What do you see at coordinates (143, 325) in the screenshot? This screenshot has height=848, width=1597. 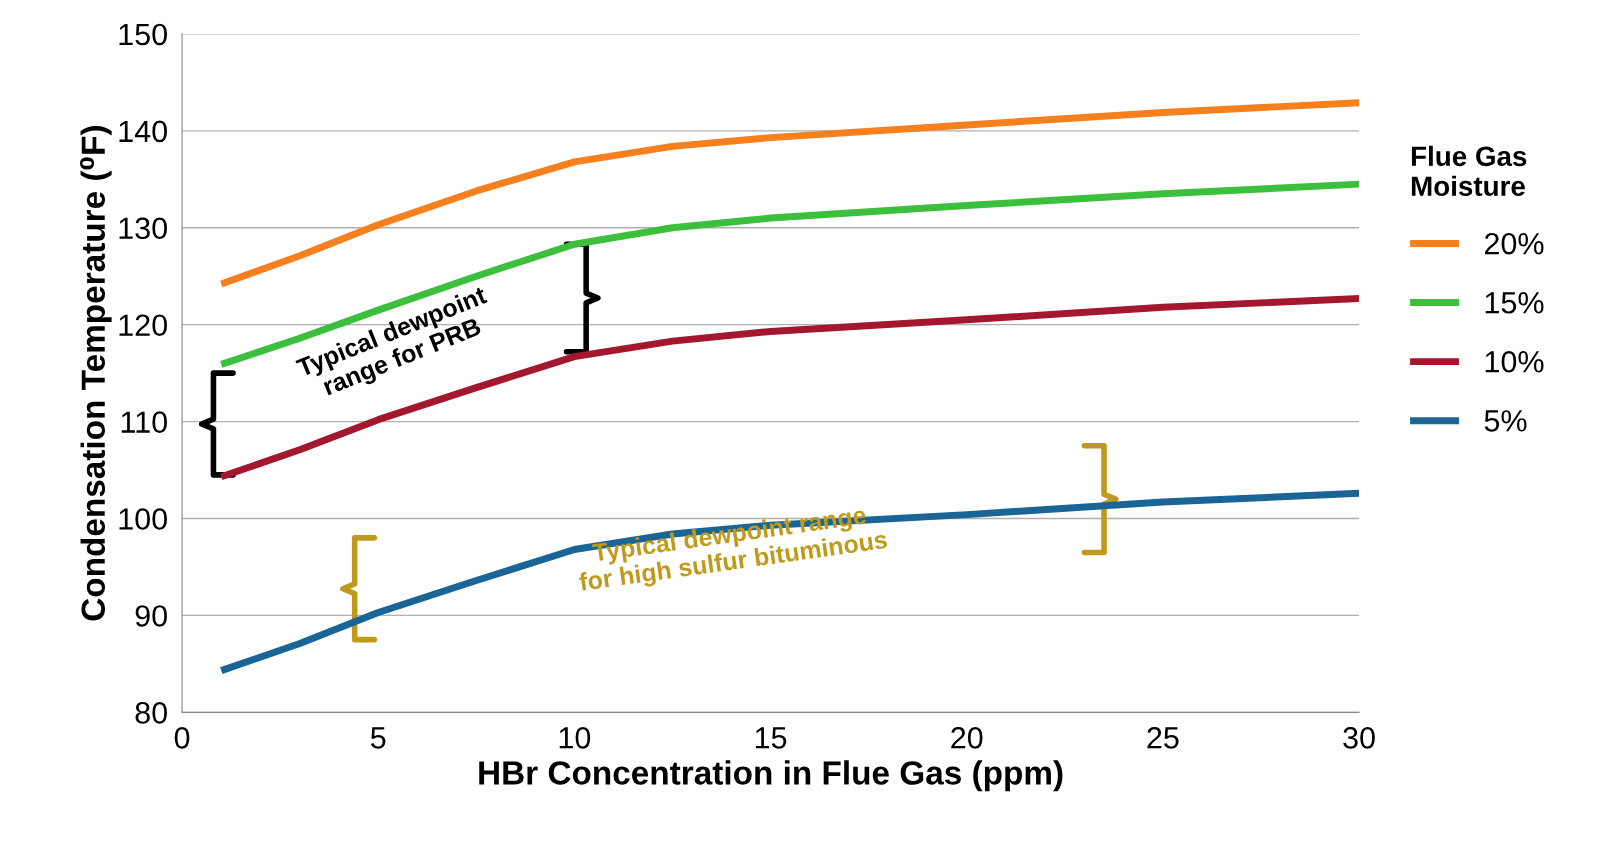 I see `y-tick-label: 120` at bounding box center [143, 325].